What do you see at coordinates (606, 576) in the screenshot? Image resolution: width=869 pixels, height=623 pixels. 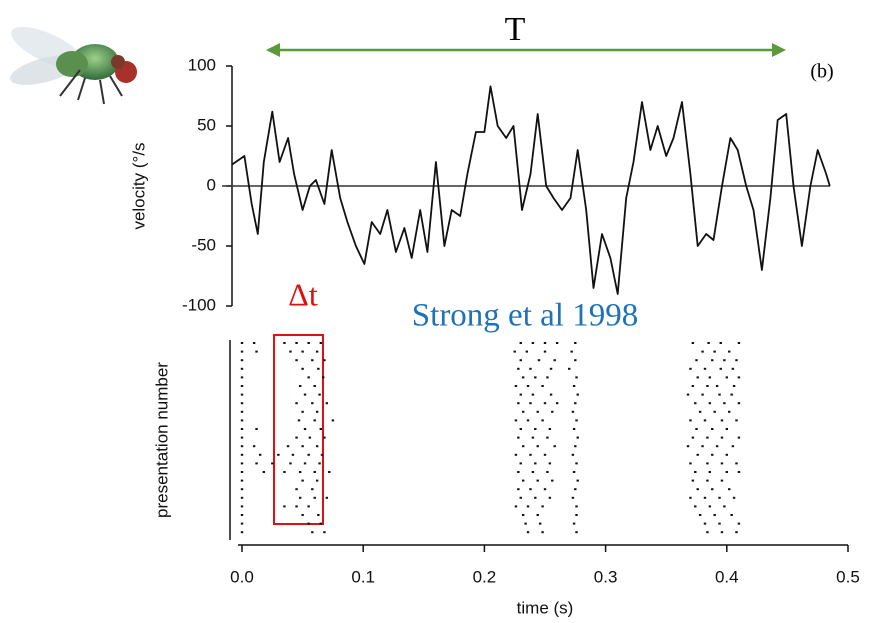 I see `x-tick-label: 0.3` at bounding box center [606, 576].